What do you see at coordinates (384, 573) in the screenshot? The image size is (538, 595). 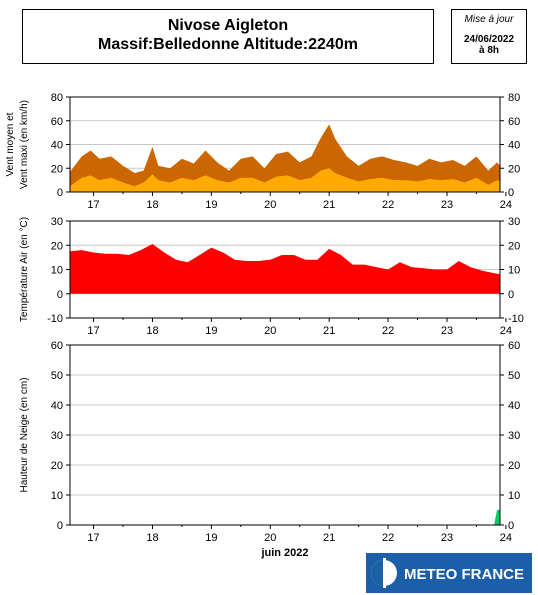 I see `logo-emblem-icon` at bounding box center [384, 573].